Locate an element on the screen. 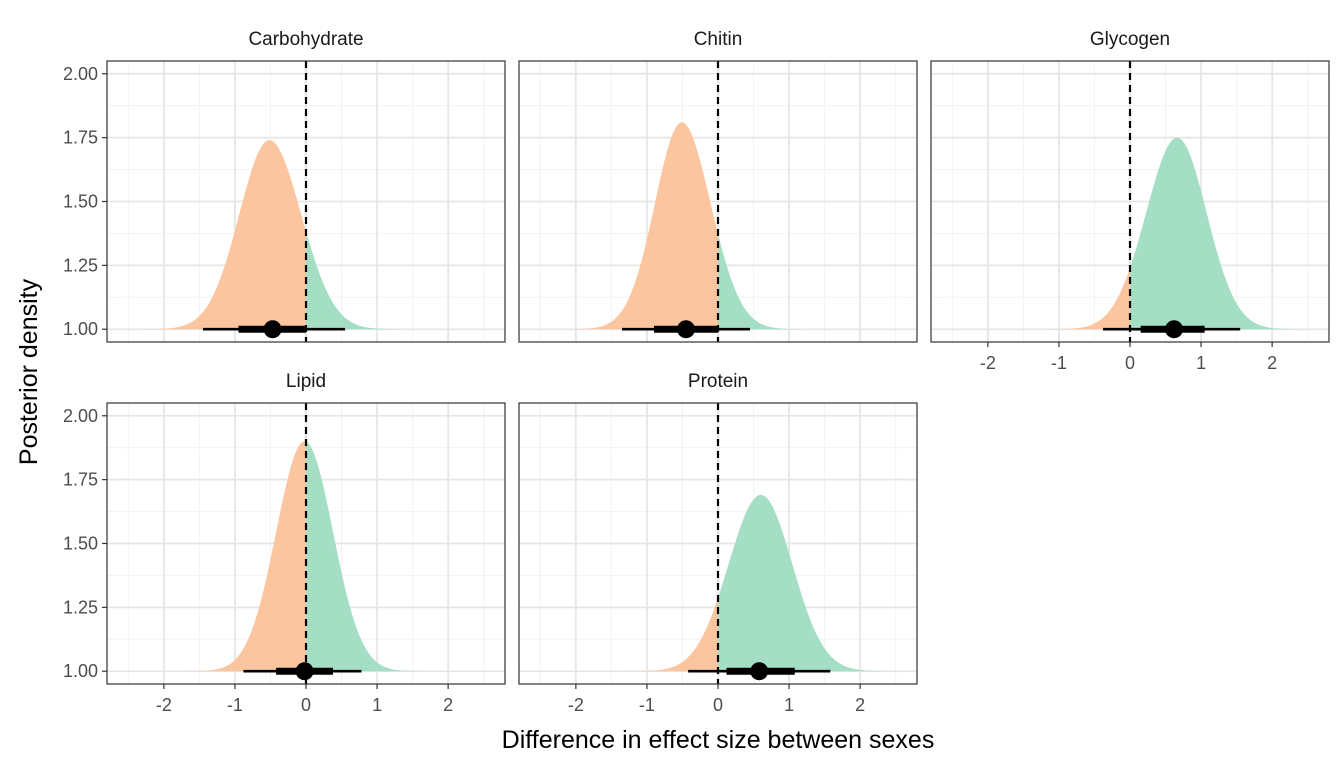  facet-label: Carbohydrate is located at coordinates (305, 39).